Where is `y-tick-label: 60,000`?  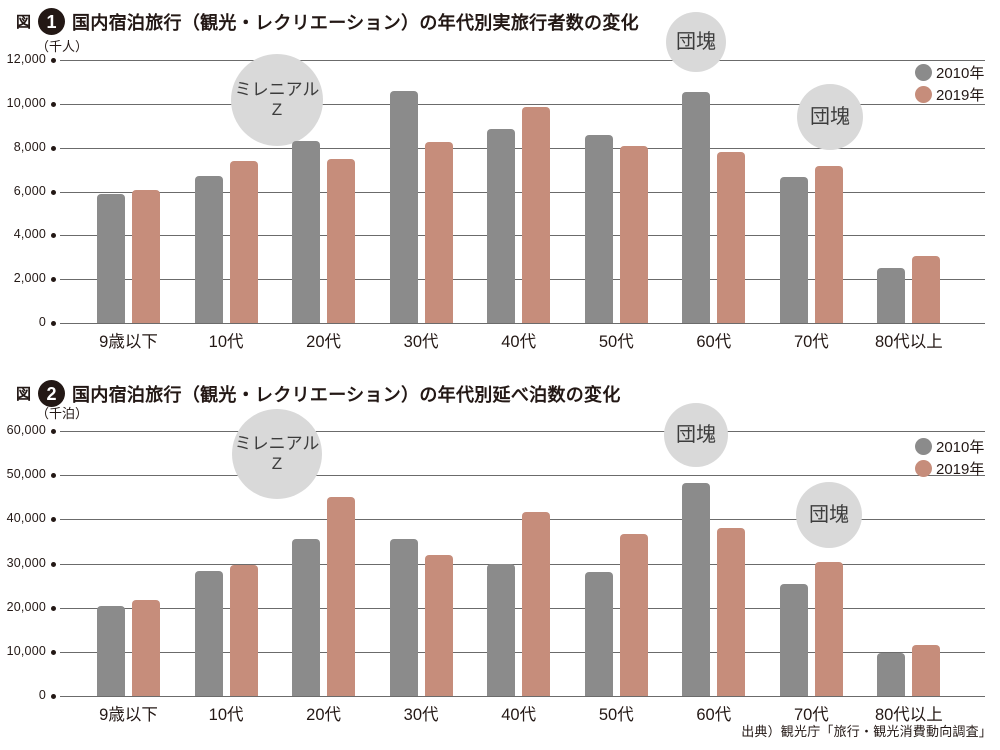
y-tick-label: 60,000 is located at coordinates (26, 430).